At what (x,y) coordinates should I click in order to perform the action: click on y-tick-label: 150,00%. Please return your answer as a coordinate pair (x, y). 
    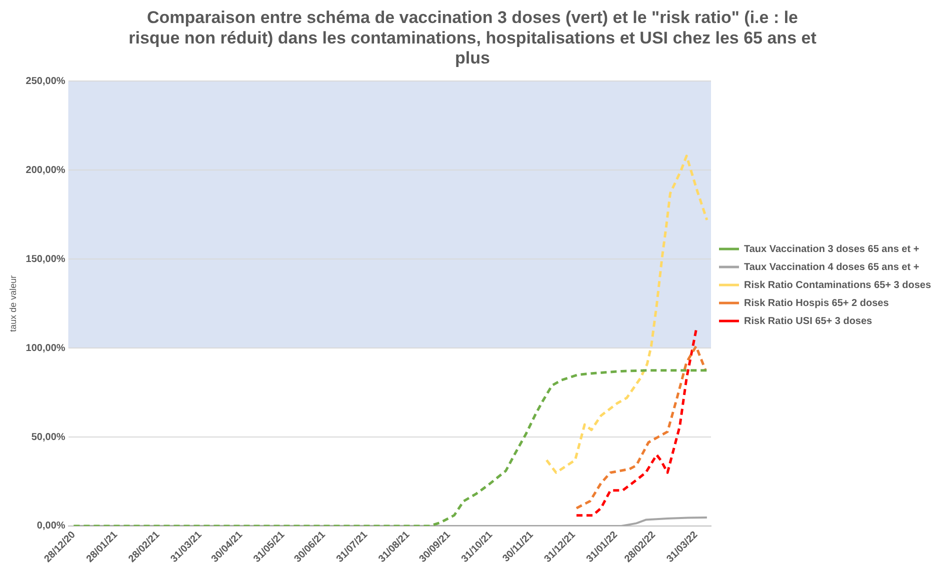
    Looking at the image, I should click on (46, 259).